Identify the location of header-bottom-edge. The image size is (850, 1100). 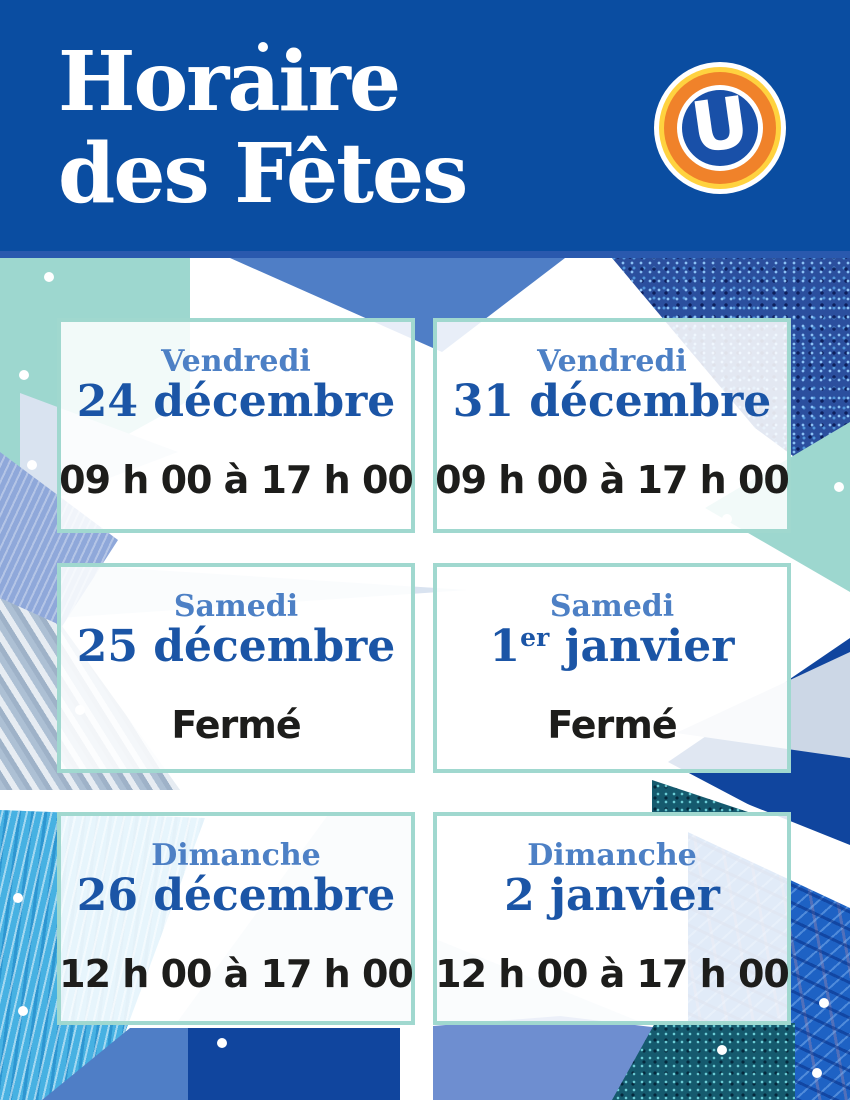
(425, 254).